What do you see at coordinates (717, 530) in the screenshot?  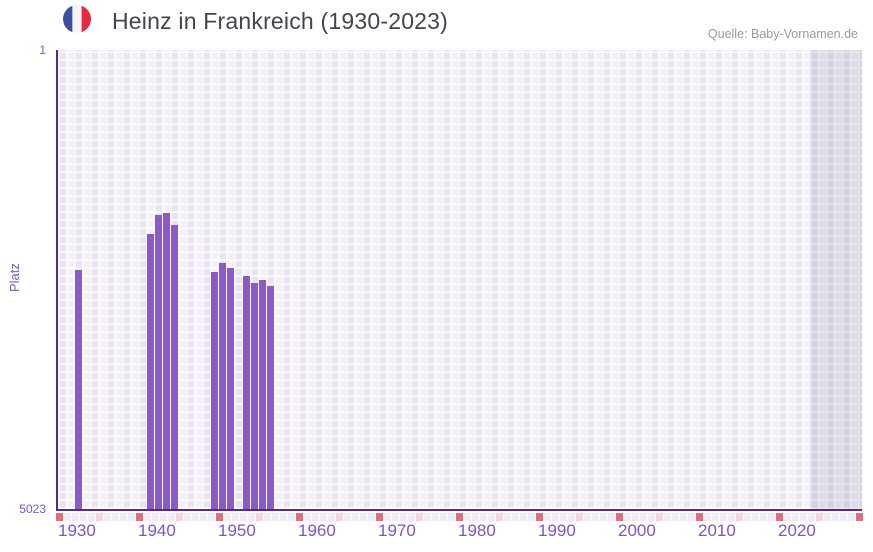 I see `x-axis-label-2010: 2010` at bounding box center [717, 530].